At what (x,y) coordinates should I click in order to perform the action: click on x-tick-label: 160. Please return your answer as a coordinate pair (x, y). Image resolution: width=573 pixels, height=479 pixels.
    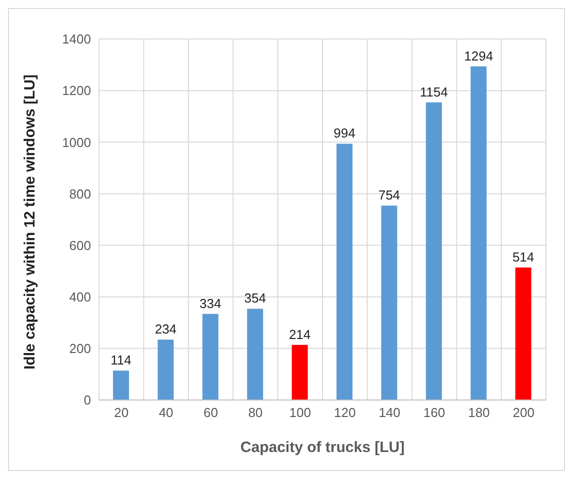
    Looking at the image, I should click on (434, 412).